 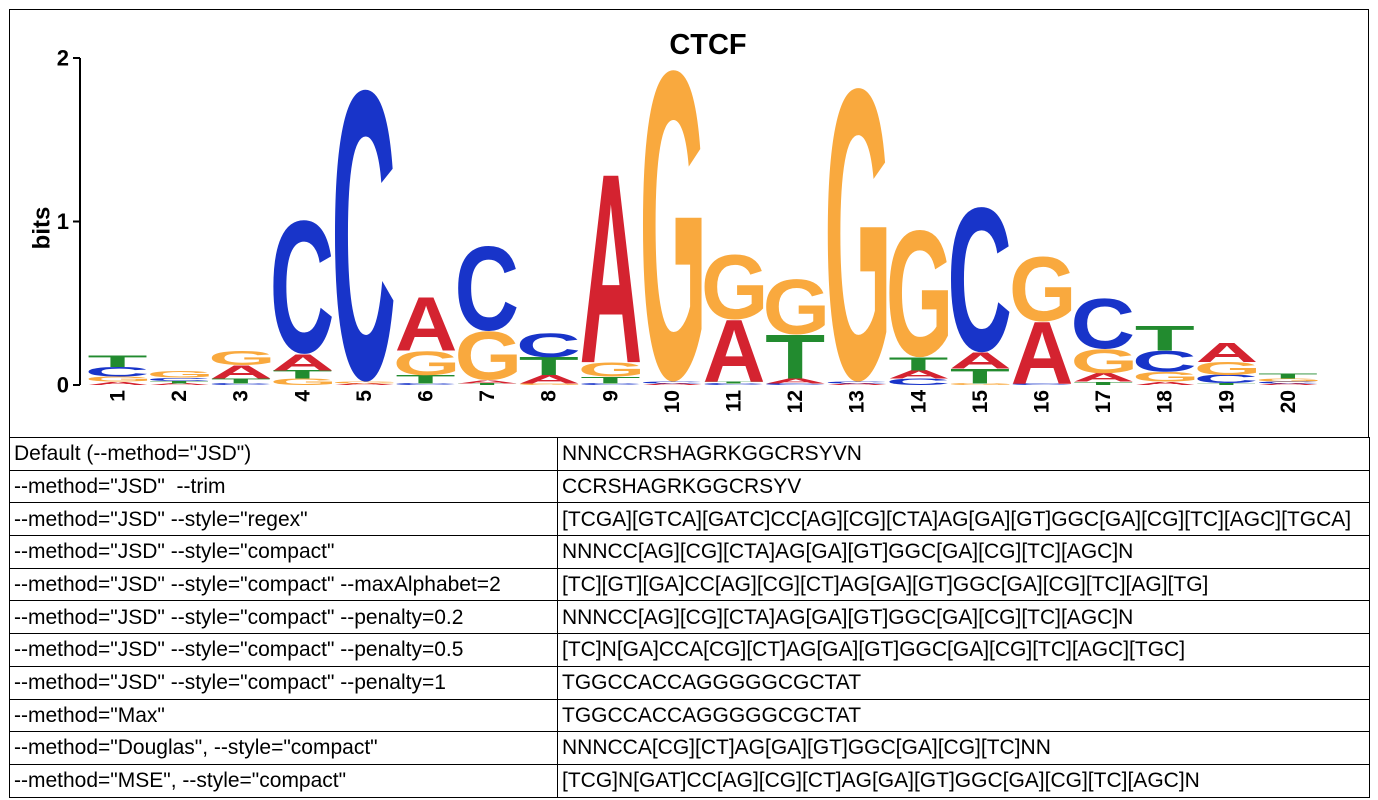 I want to click on consensus-cell: CCRSHAGRKGGCRSYV, so click(x=963, y=486).